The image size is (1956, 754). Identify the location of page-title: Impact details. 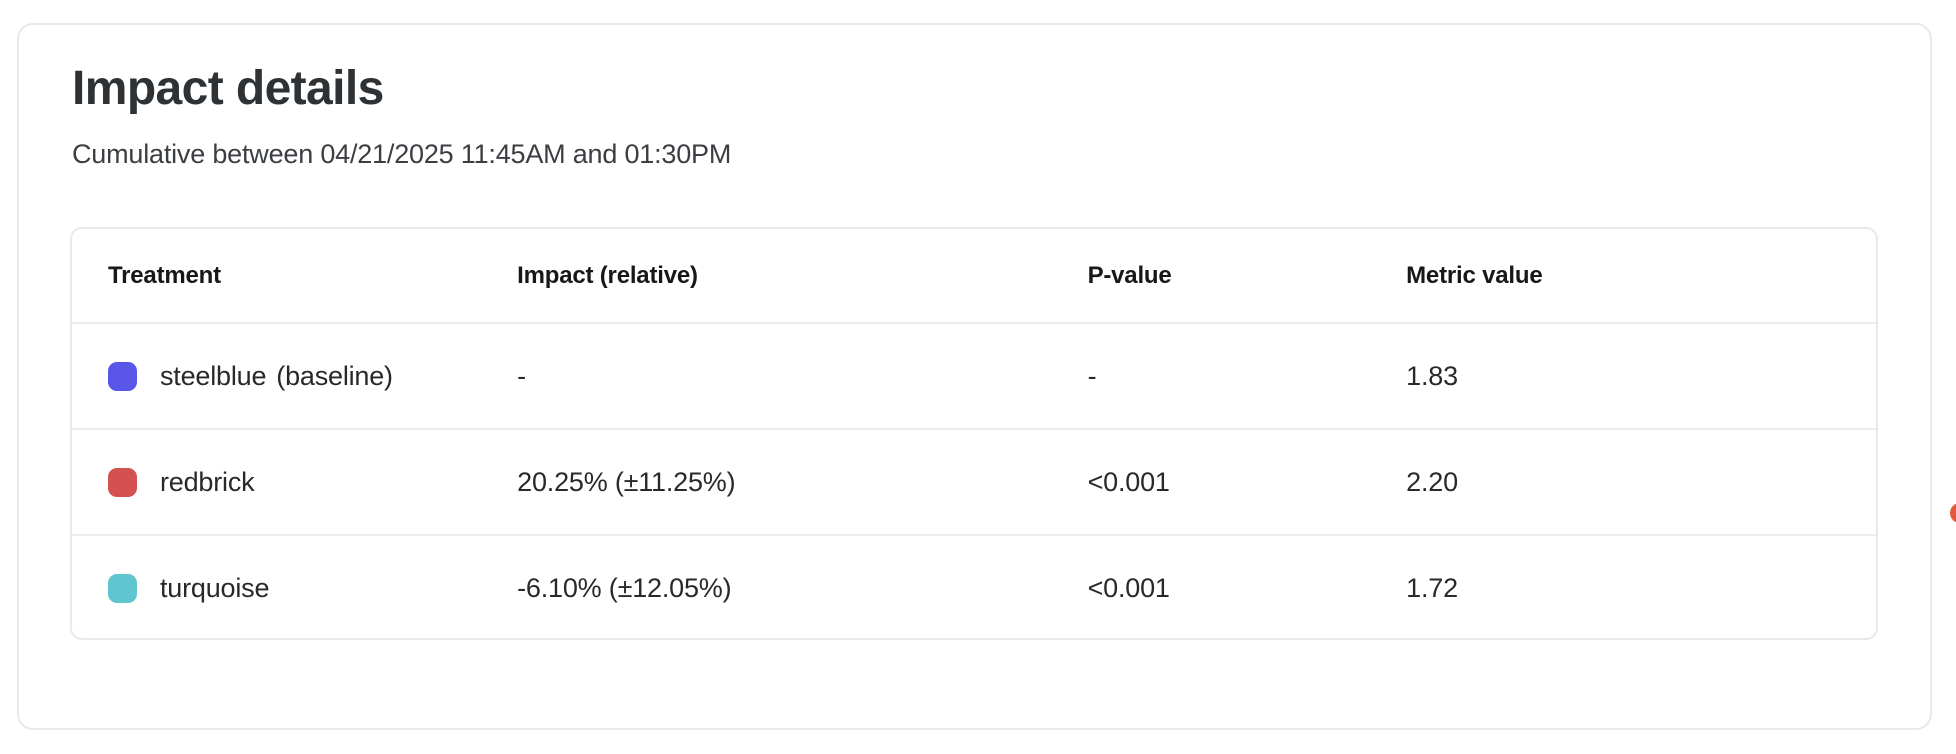
(228, 88).